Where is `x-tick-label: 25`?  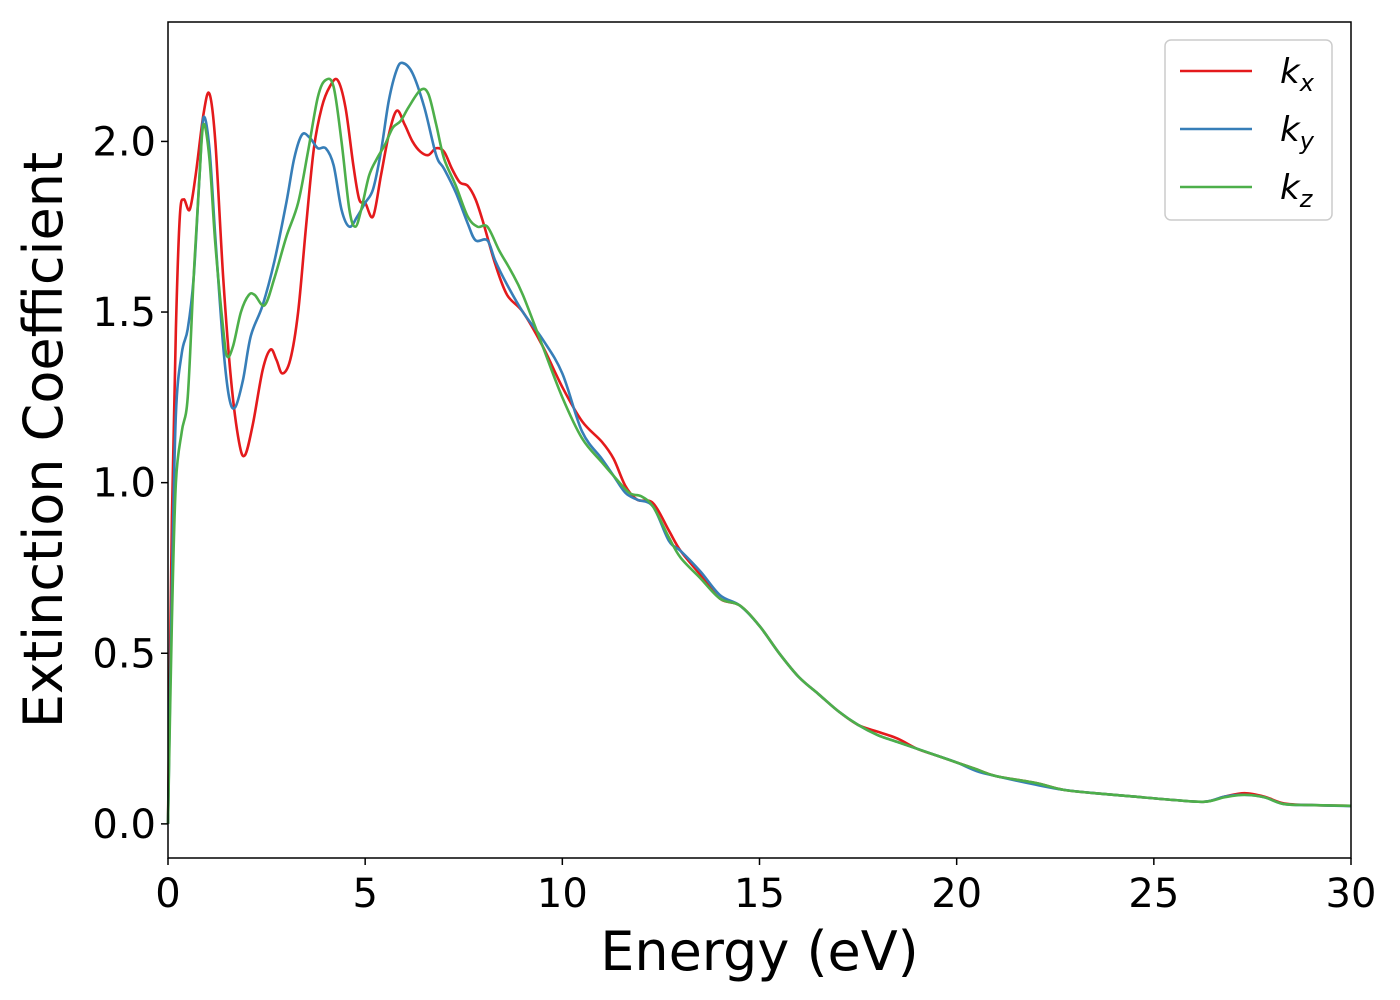 x-tick-label: 25 is located at coordinates (1153, 894).